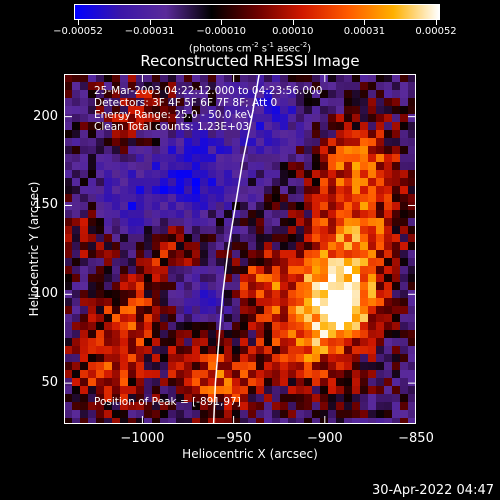 This screenshot has height=500, width=500. Describe the element at coordinates (49, 383) in the screenshot. I see `y-tick-label: 50` at that location.